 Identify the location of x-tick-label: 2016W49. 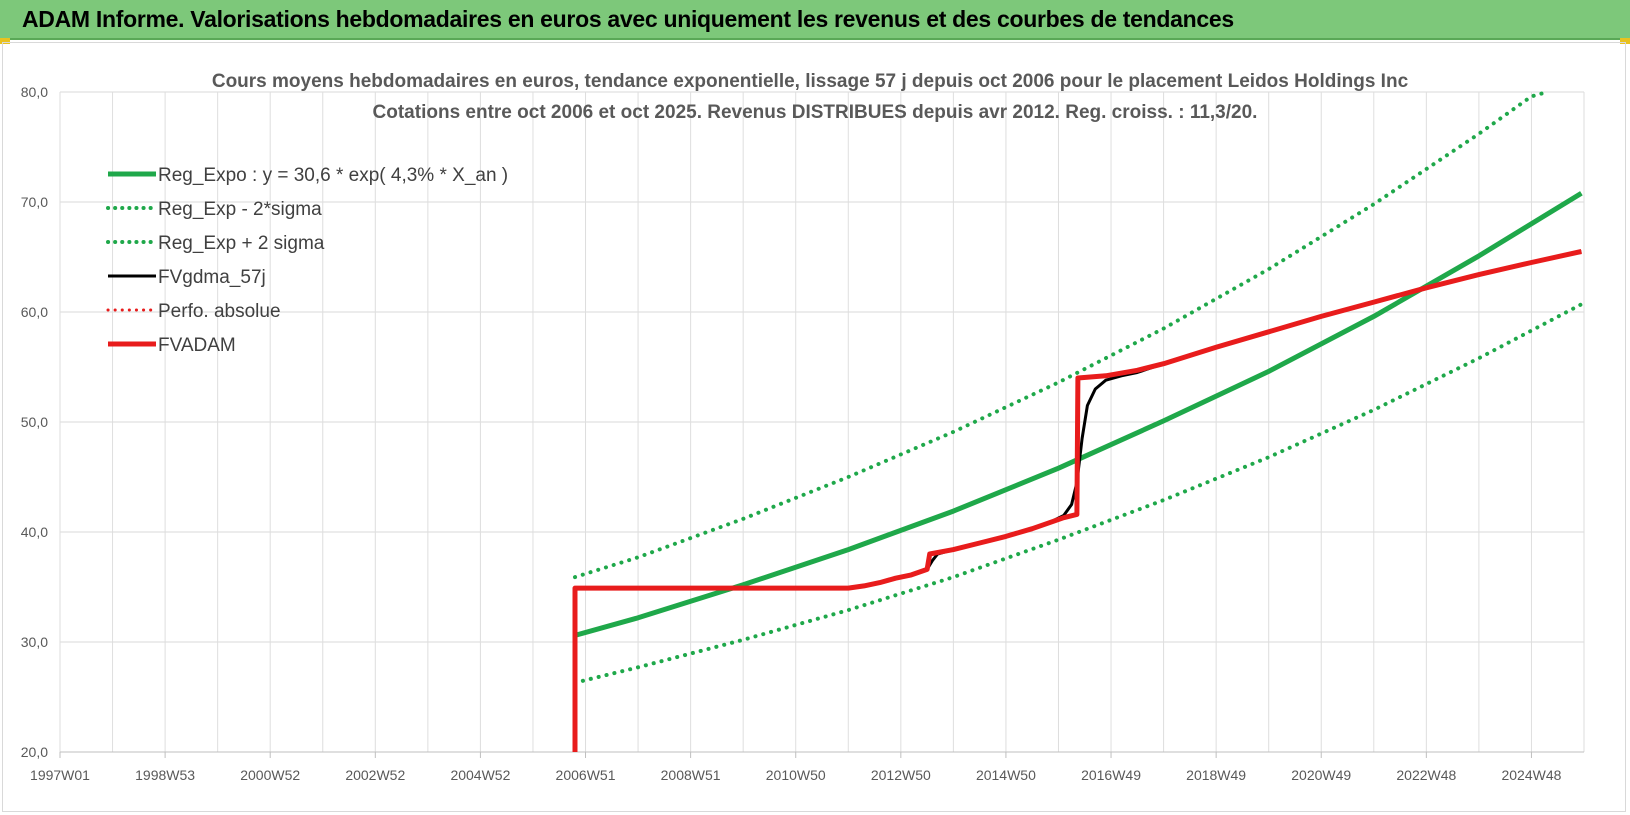
(1111, 775).